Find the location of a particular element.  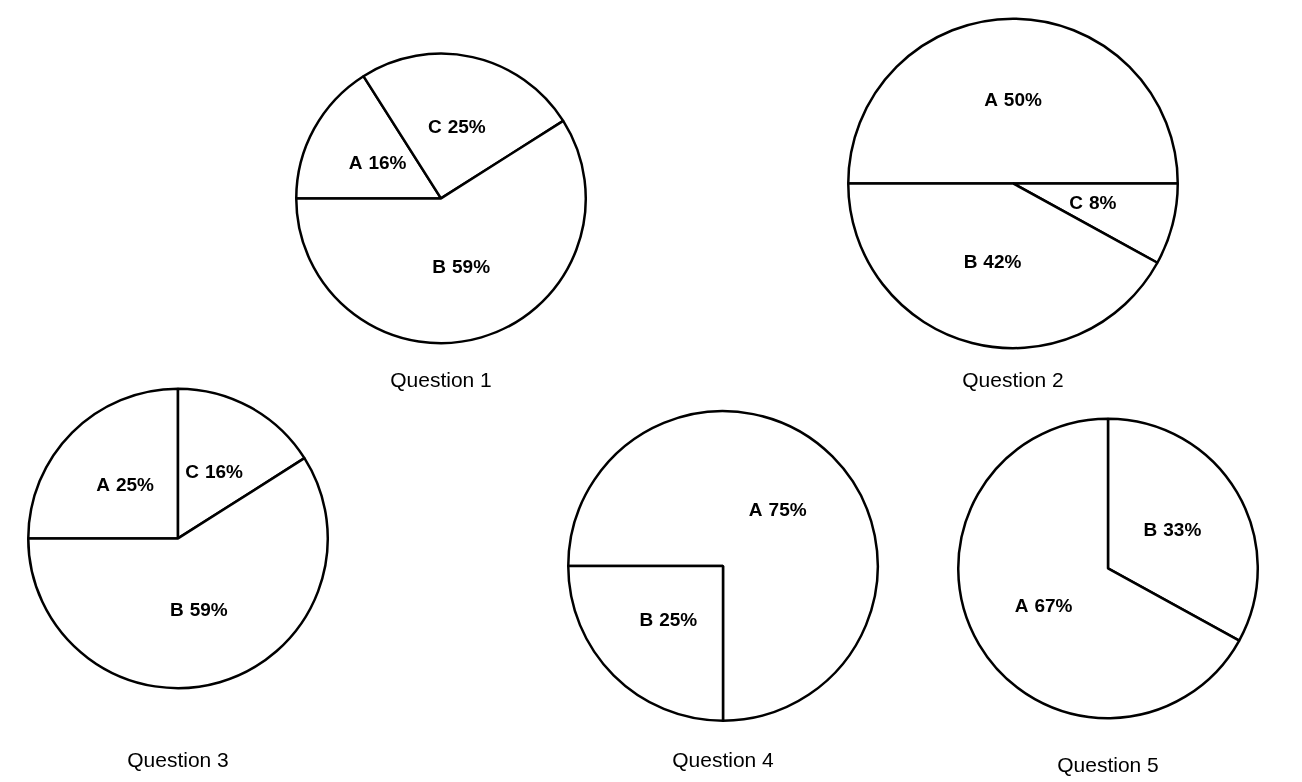

data-label: 8% is located at coordinates (1102, 203).